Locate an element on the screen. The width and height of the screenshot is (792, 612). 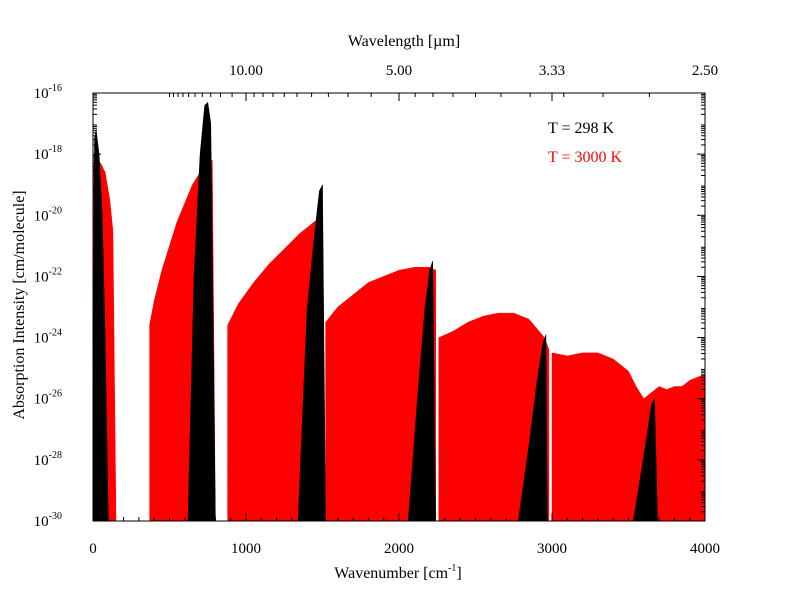
x-axis-title-sup: -1 is located at coordinates (452, 568).